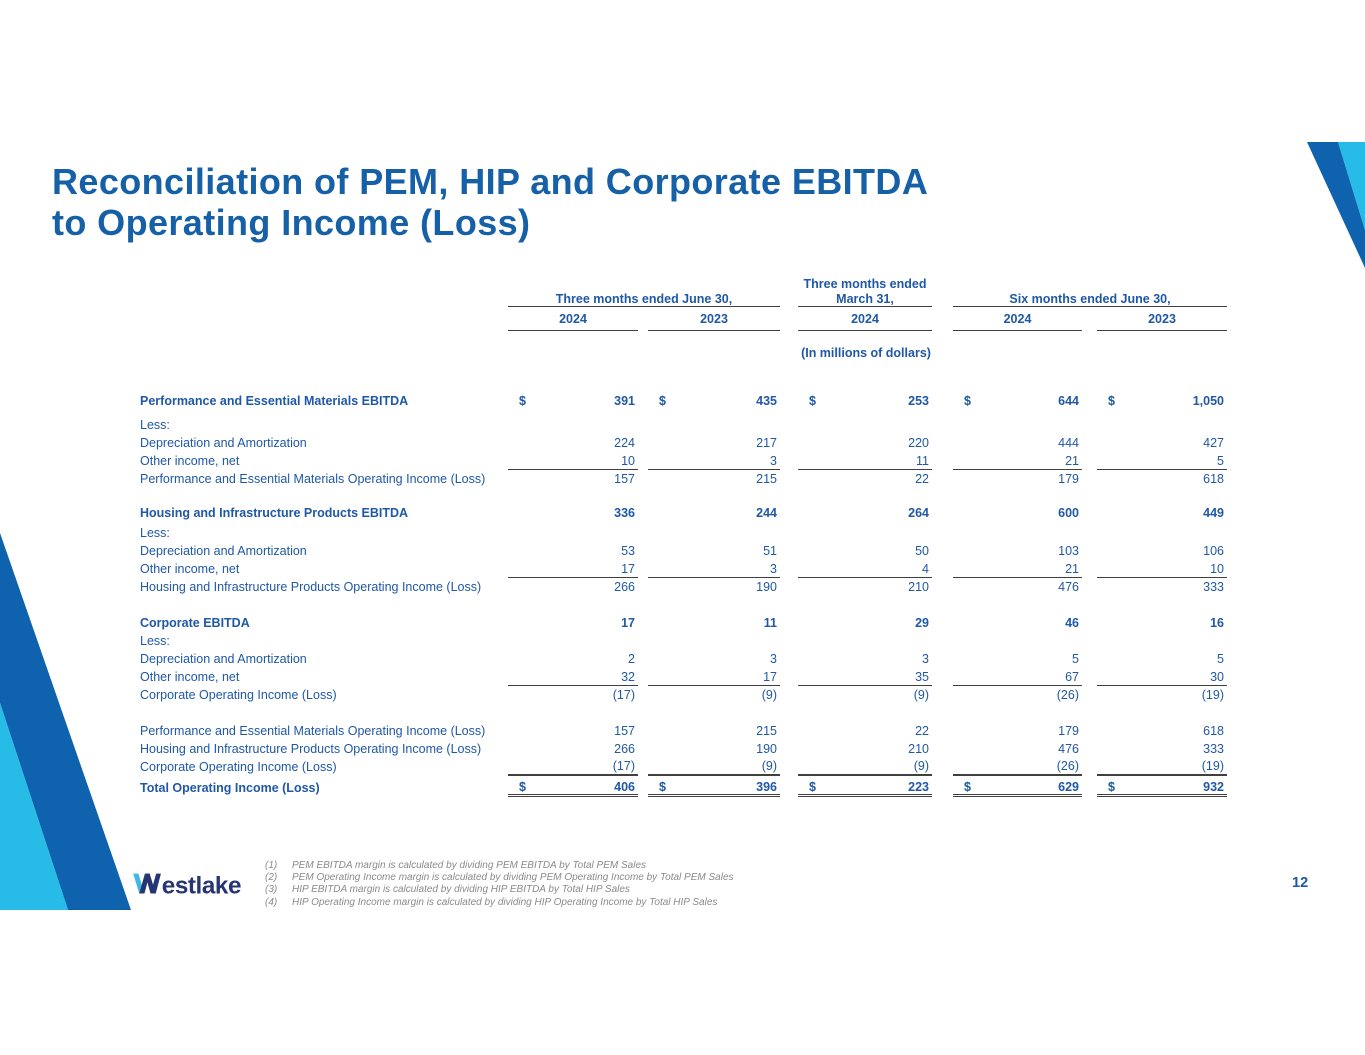  Describe the element at coordinates (291, 222) in the screenshot. I see `page-title-line2: to Operating Income (Loss)` at that location.